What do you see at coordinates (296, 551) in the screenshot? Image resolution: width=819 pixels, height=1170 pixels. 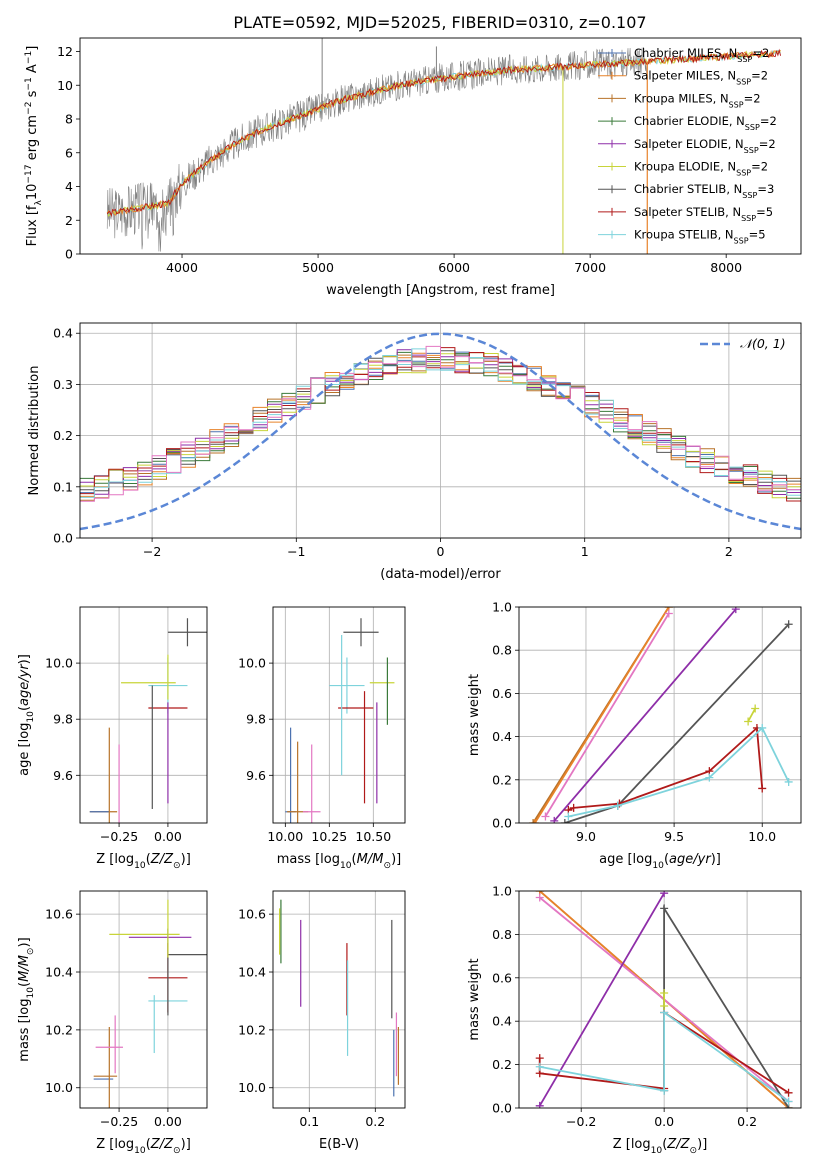 I see `x-tick-label: −1` at bounding box center [296, 551].